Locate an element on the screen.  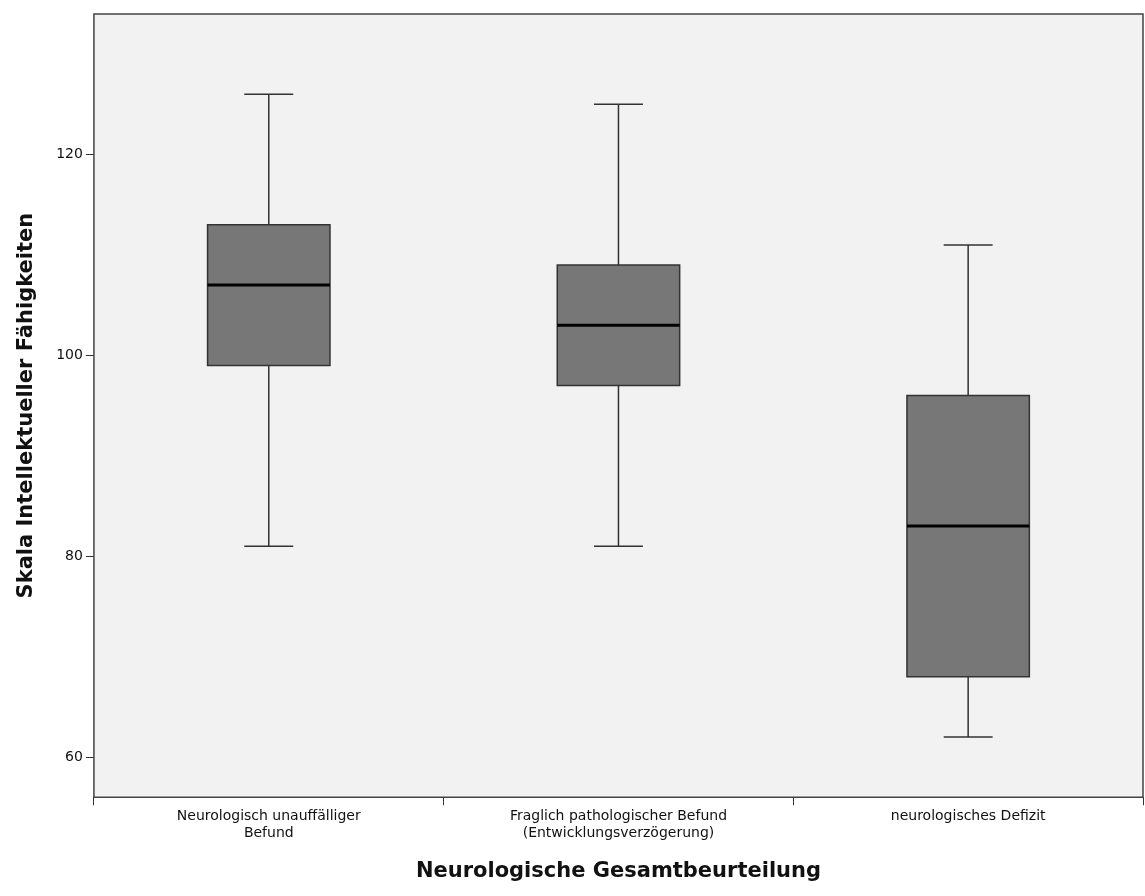
y-tick-label: 80 is located at coordinates (74, 554).